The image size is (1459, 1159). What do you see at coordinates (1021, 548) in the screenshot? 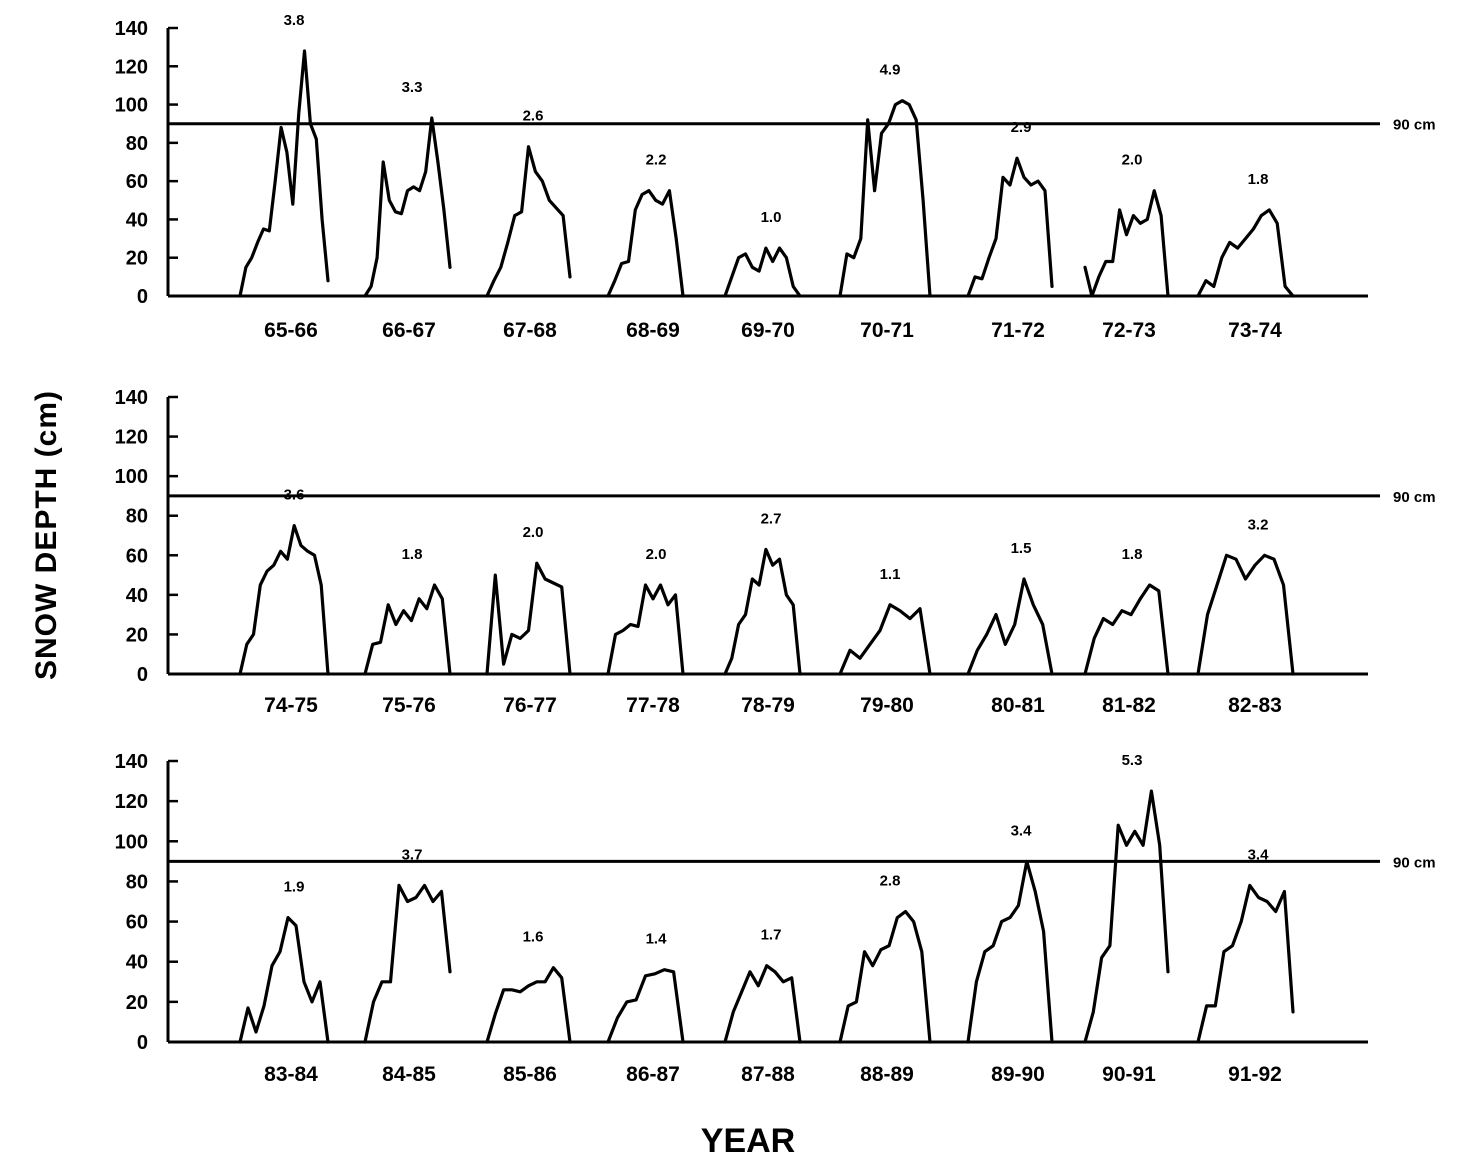
I see `season-value-label: 1.5` at bounding box center [1021, 548].